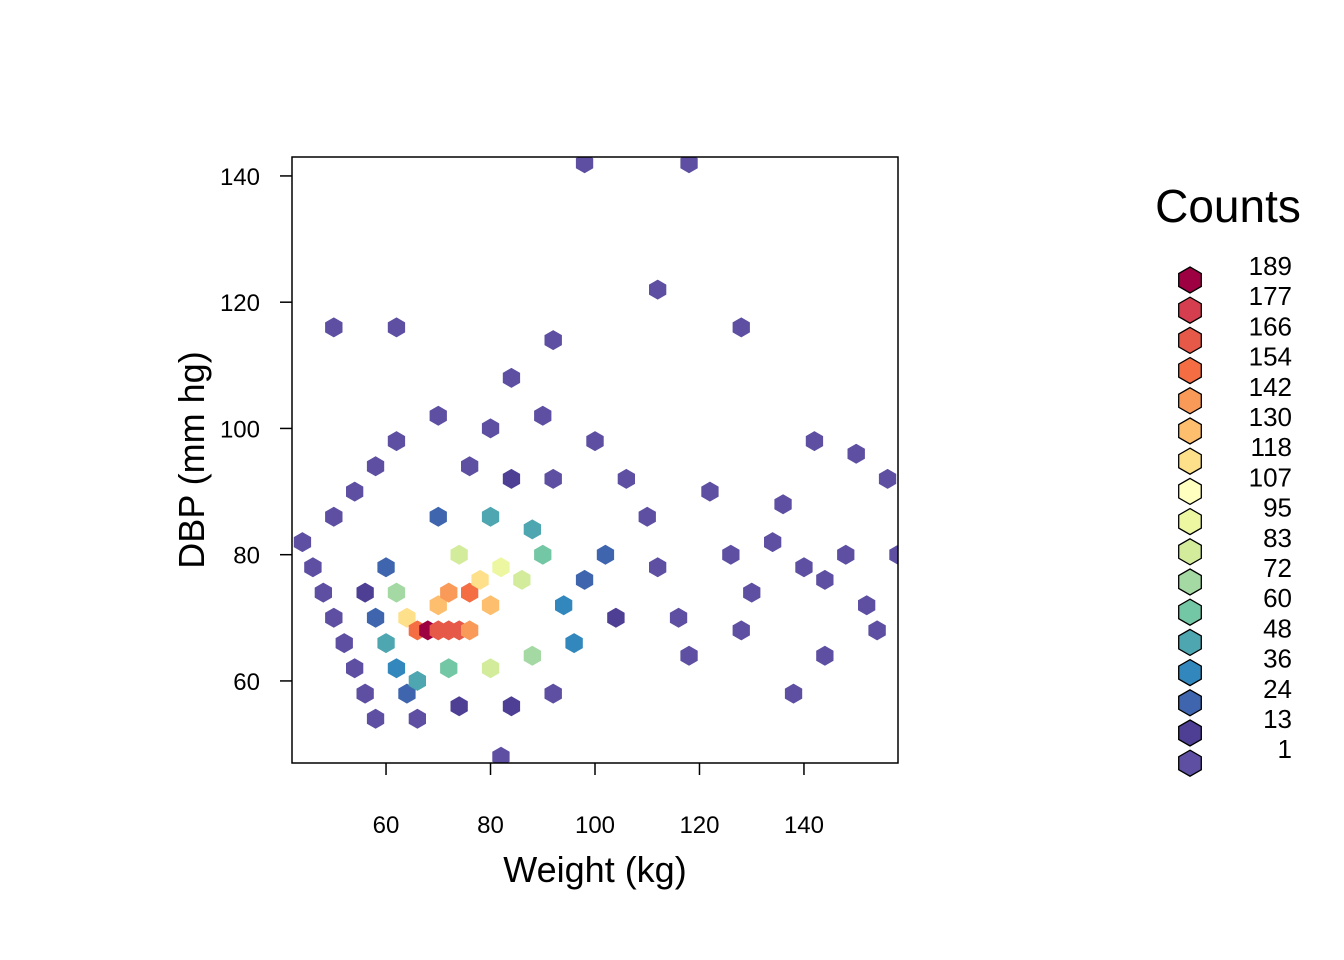  Describe the element at coordinates (1277, 628) in the screenshot. I see `legend-label: 48` at that location.